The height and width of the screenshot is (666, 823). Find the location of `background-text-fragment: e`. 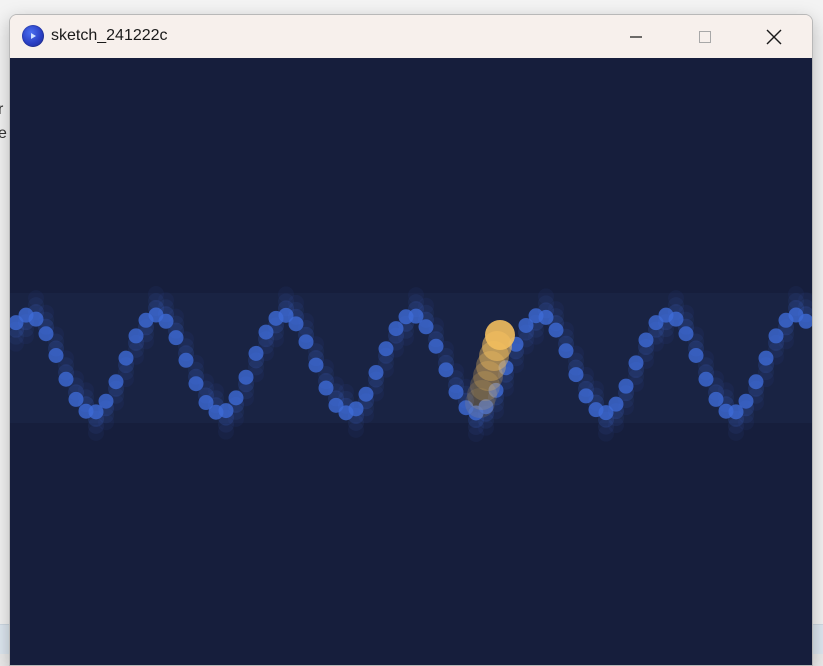

background-text-fragment: e is located at coordinates (3, 133).